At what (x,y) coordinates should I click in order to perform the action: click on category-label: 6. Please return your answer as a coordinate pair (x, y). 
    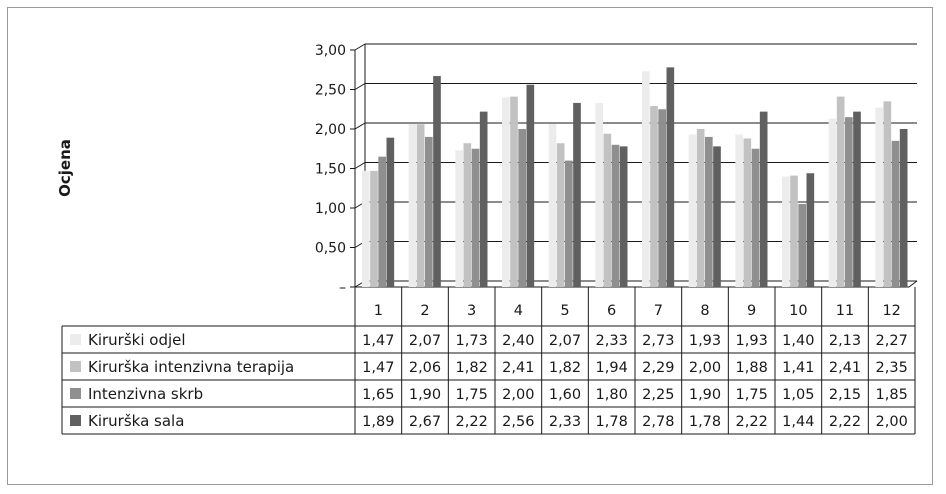
    Looking at the image, I should click on (611, 311).